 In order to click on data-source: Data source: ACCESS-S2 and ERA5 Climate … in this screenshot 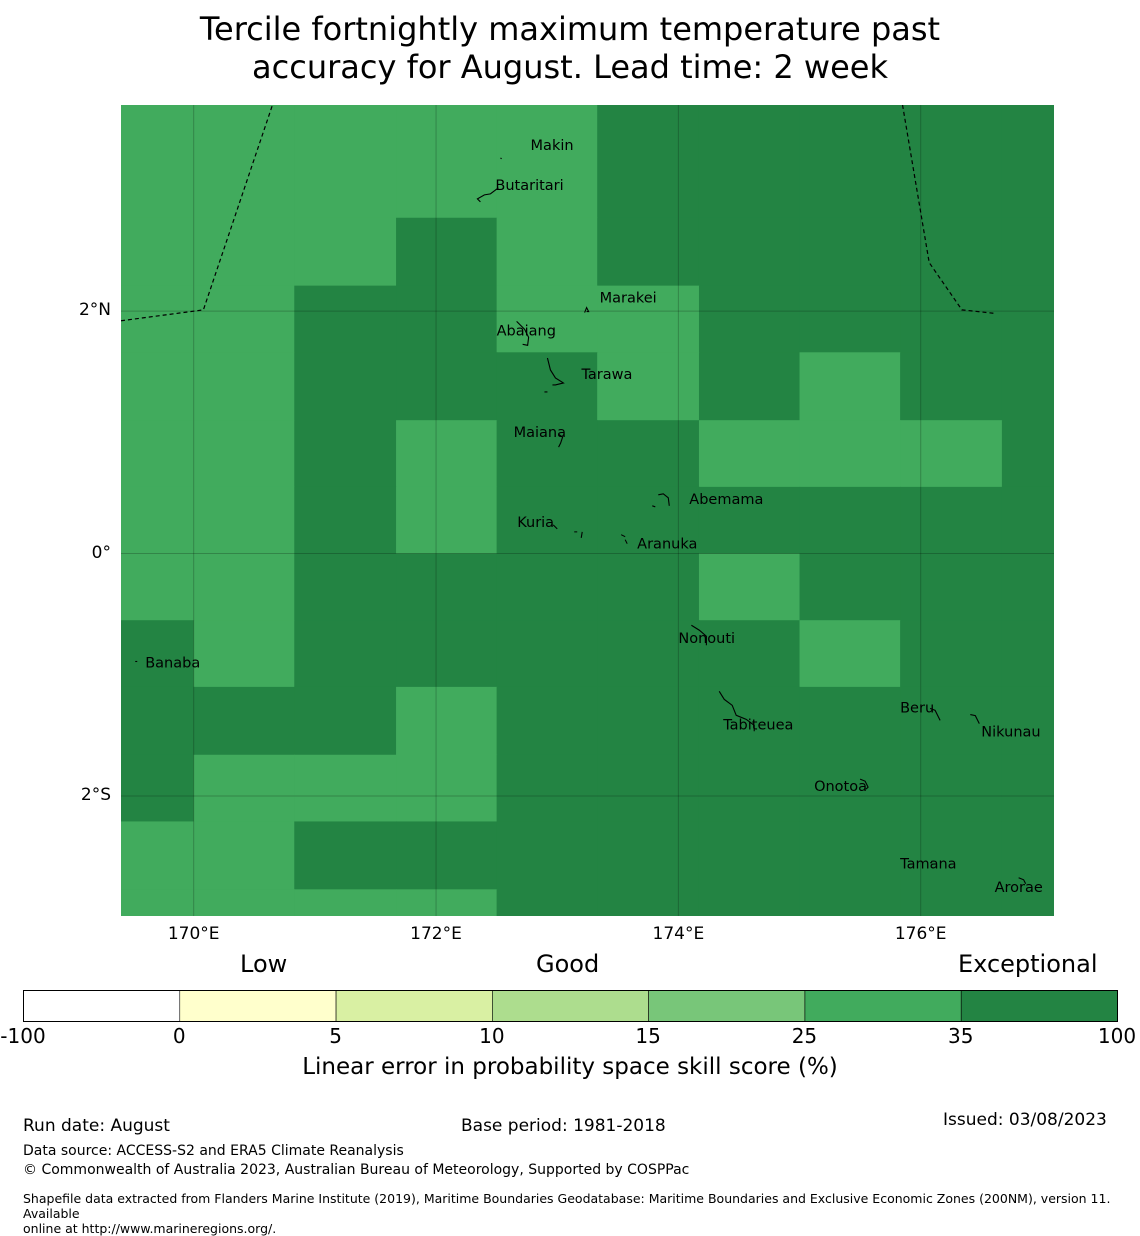, I will do `click(213, 1151)`.